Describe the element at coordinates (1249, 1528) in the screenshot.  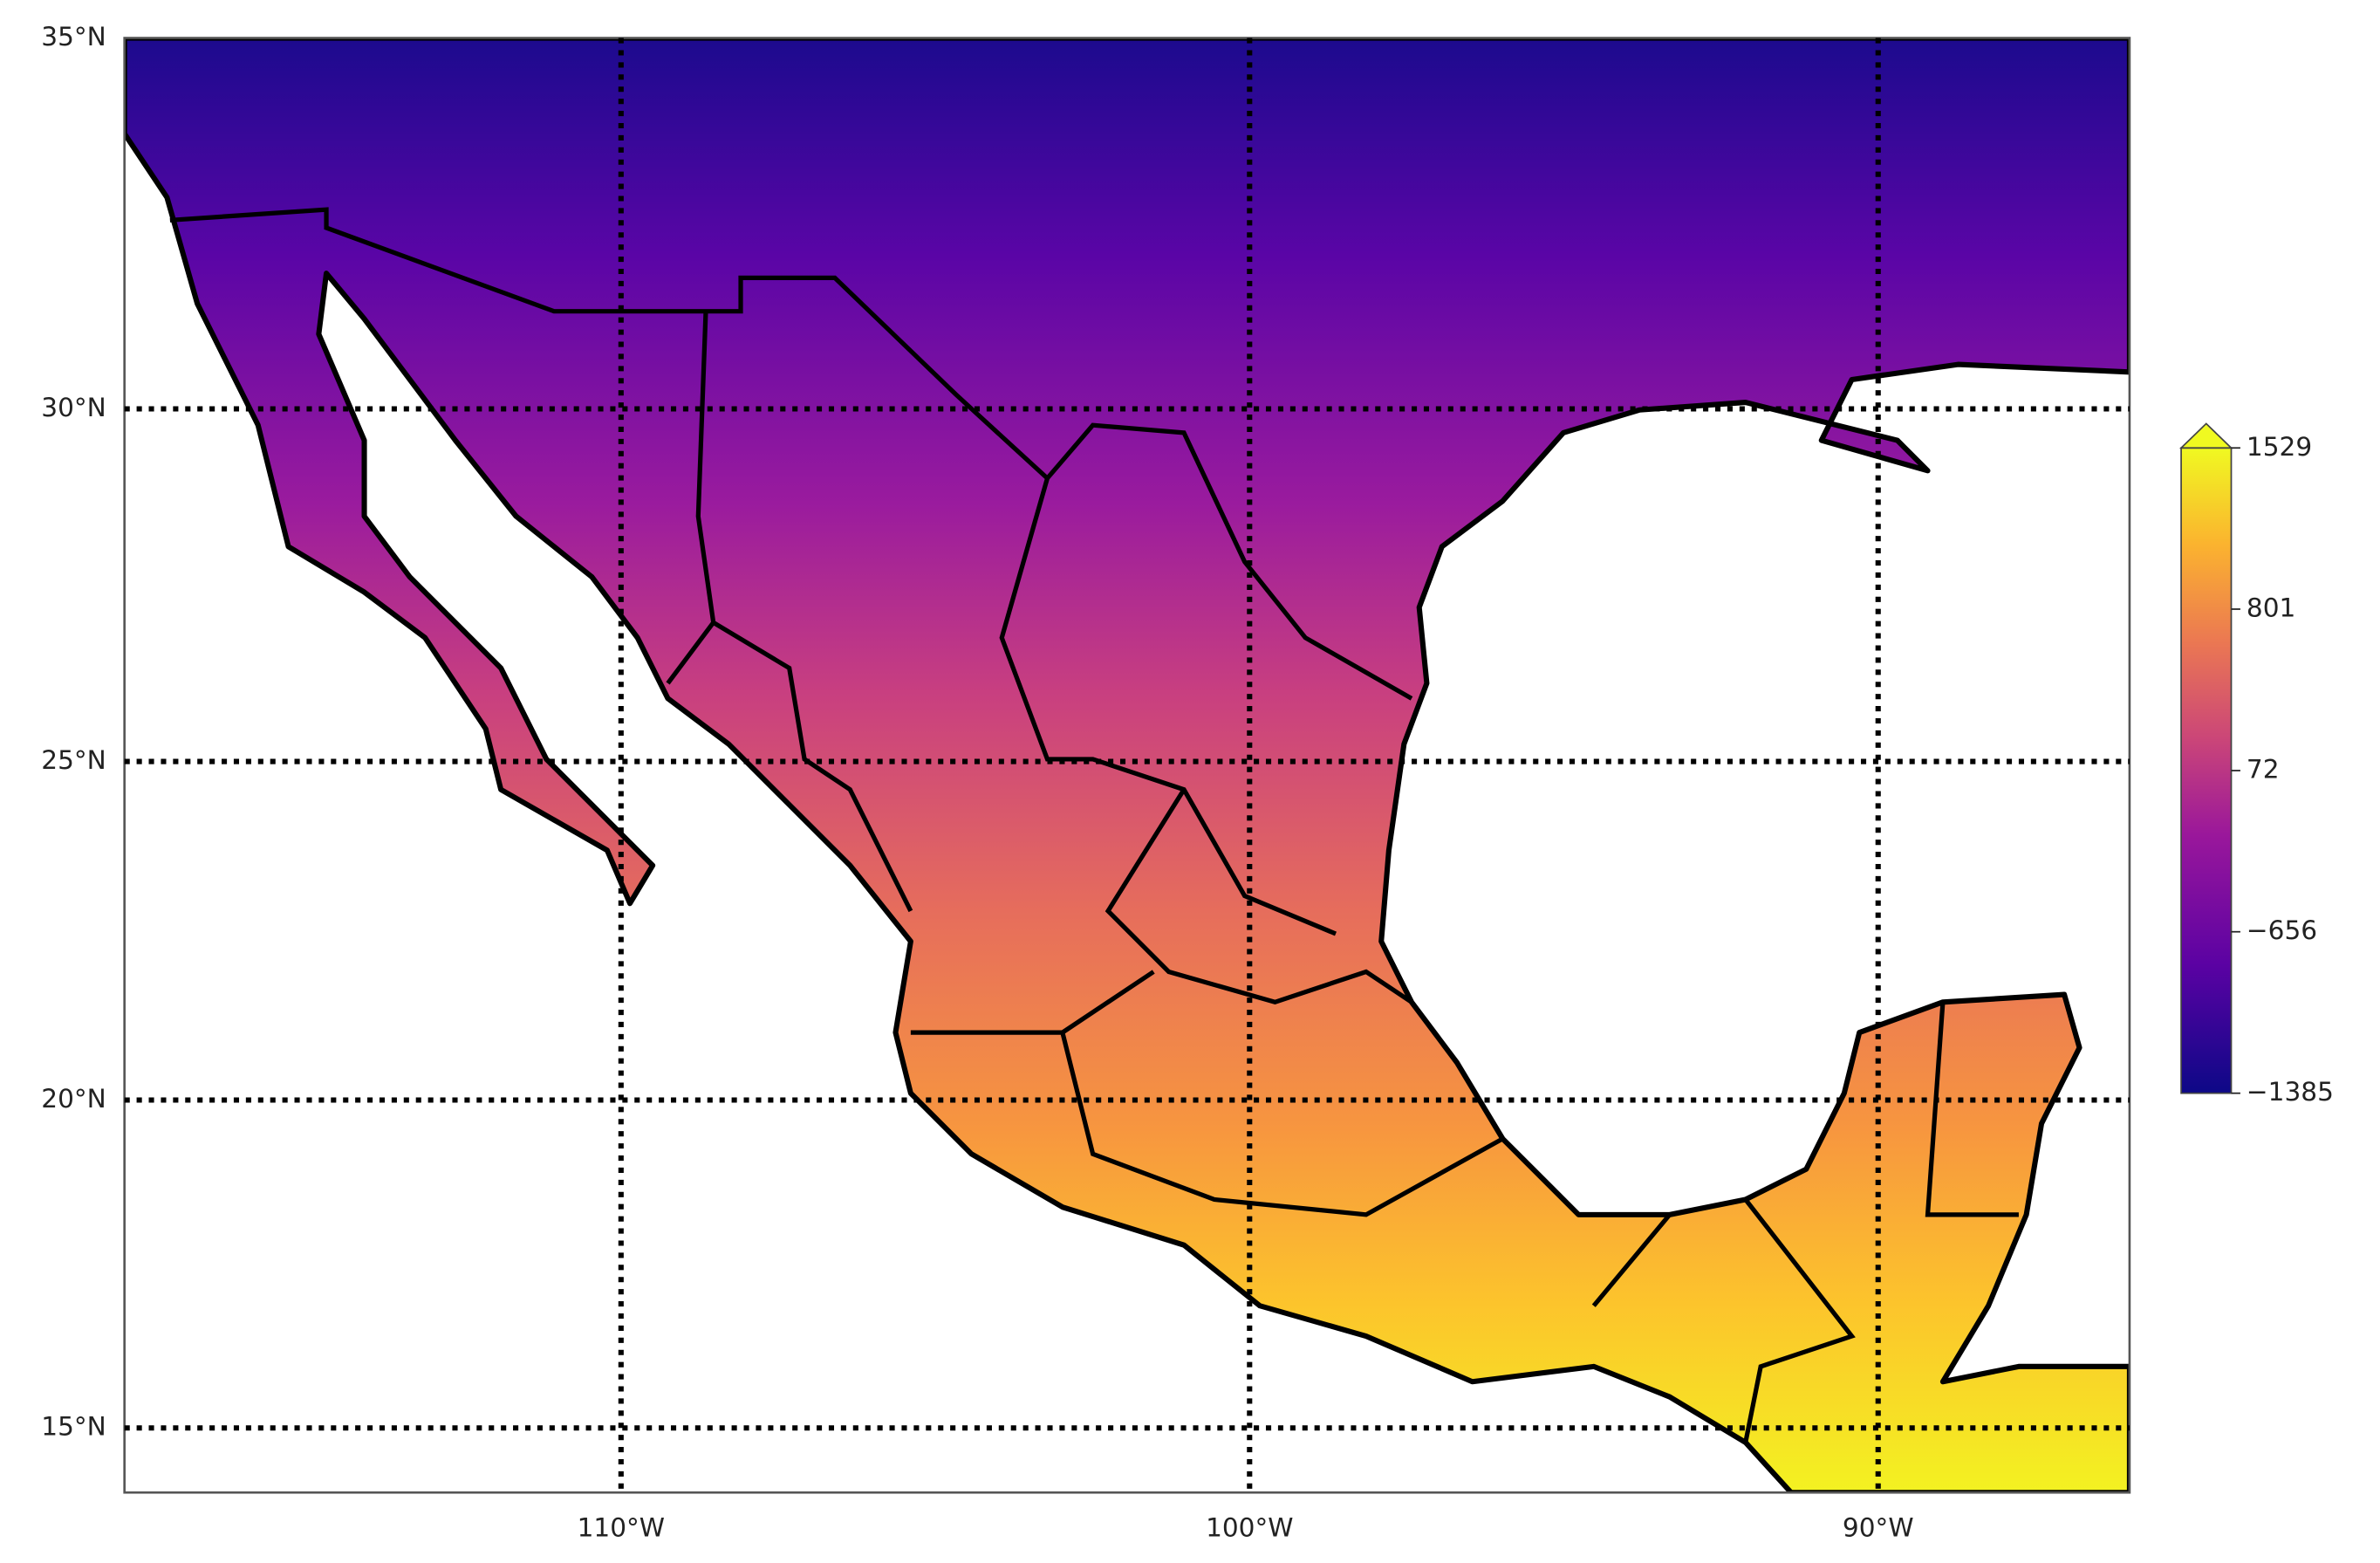
I see `x-tick-label: 100°W` at that location.